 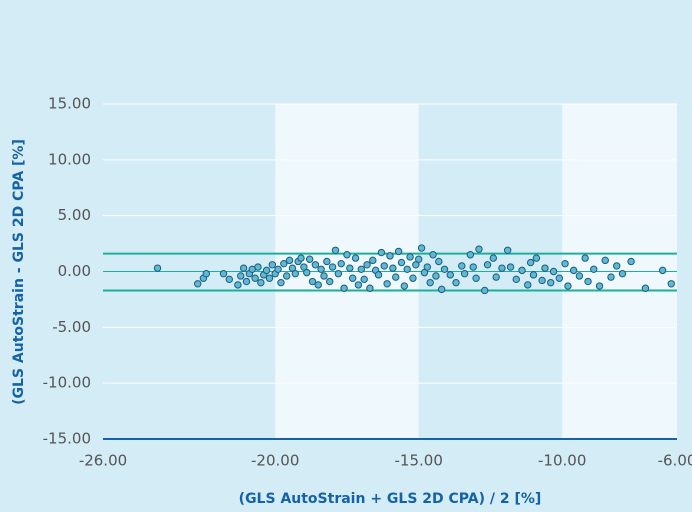 What do you see at coordinates (275, 461) in the screenshot?
I see `x-tick-label: -20.00` at bounding box center [275, 461].